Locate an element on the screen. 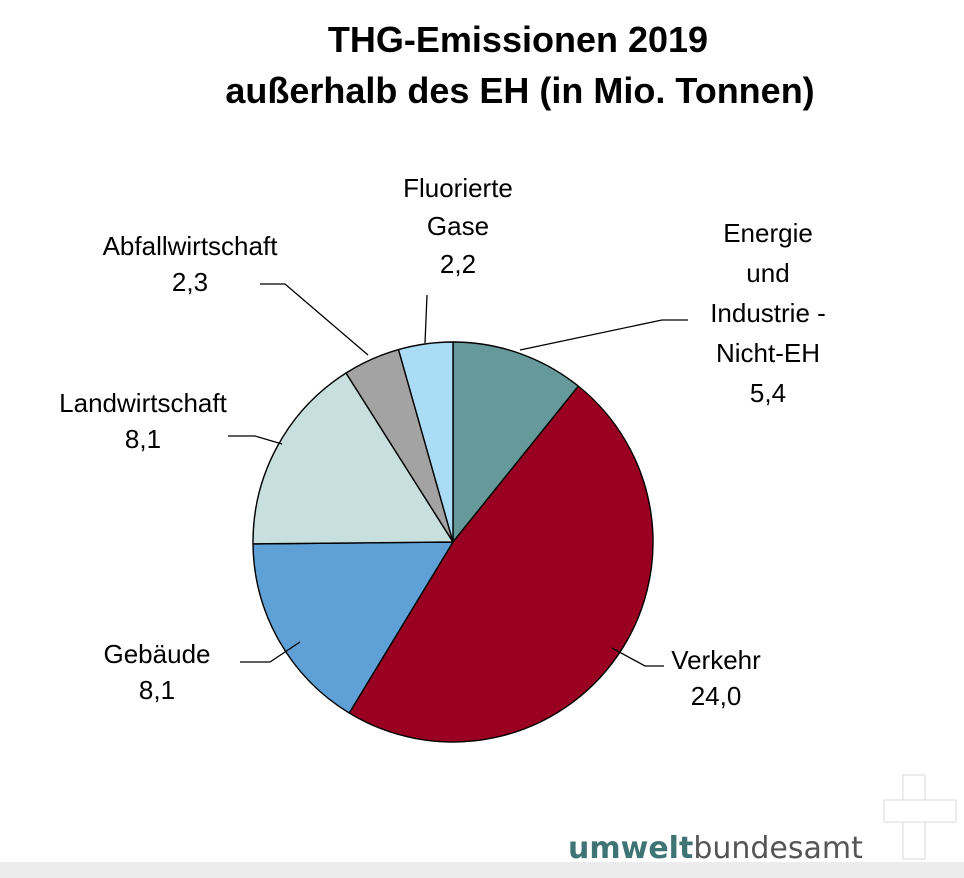  plus-icon is located at coordinates (920, 817).